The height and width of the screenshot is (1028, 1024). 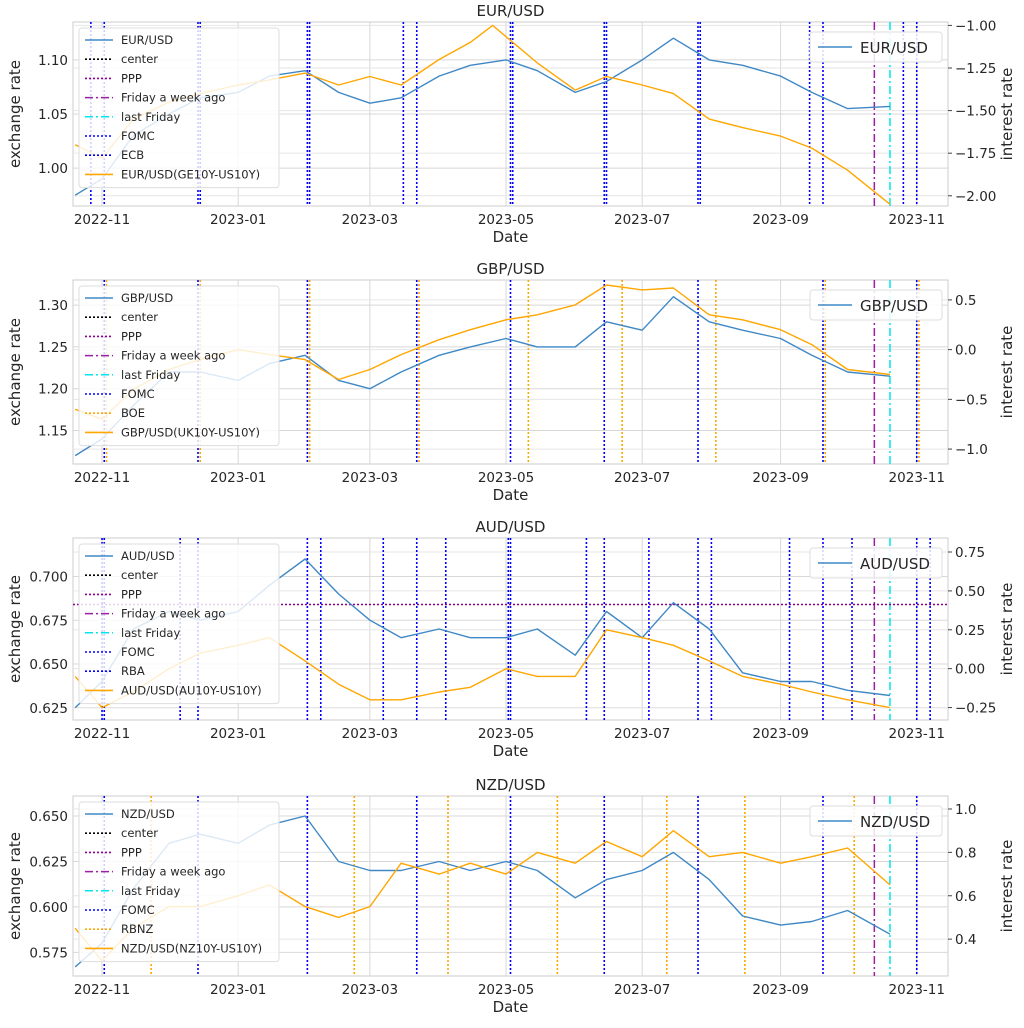 What do you see at coordinates (190, 432) in the screenshot?
I see `legend-entry: GBP/USD(UK10Y-US10Y)` at bounding box center [190, 432].